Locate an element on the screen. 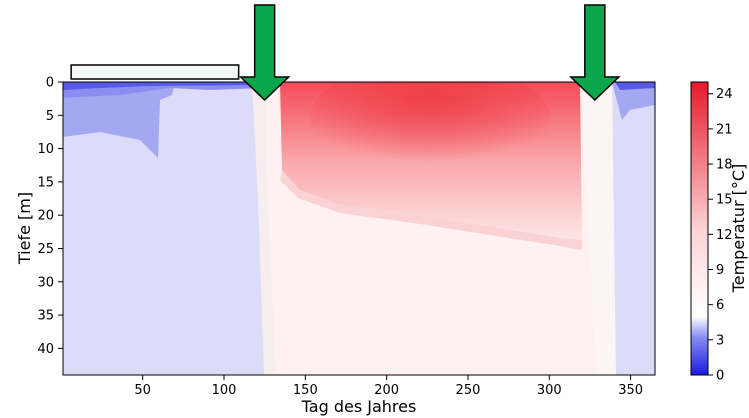 The image size is (749, 418). y-tick-label: 30 is located at coordinates (45, 282).